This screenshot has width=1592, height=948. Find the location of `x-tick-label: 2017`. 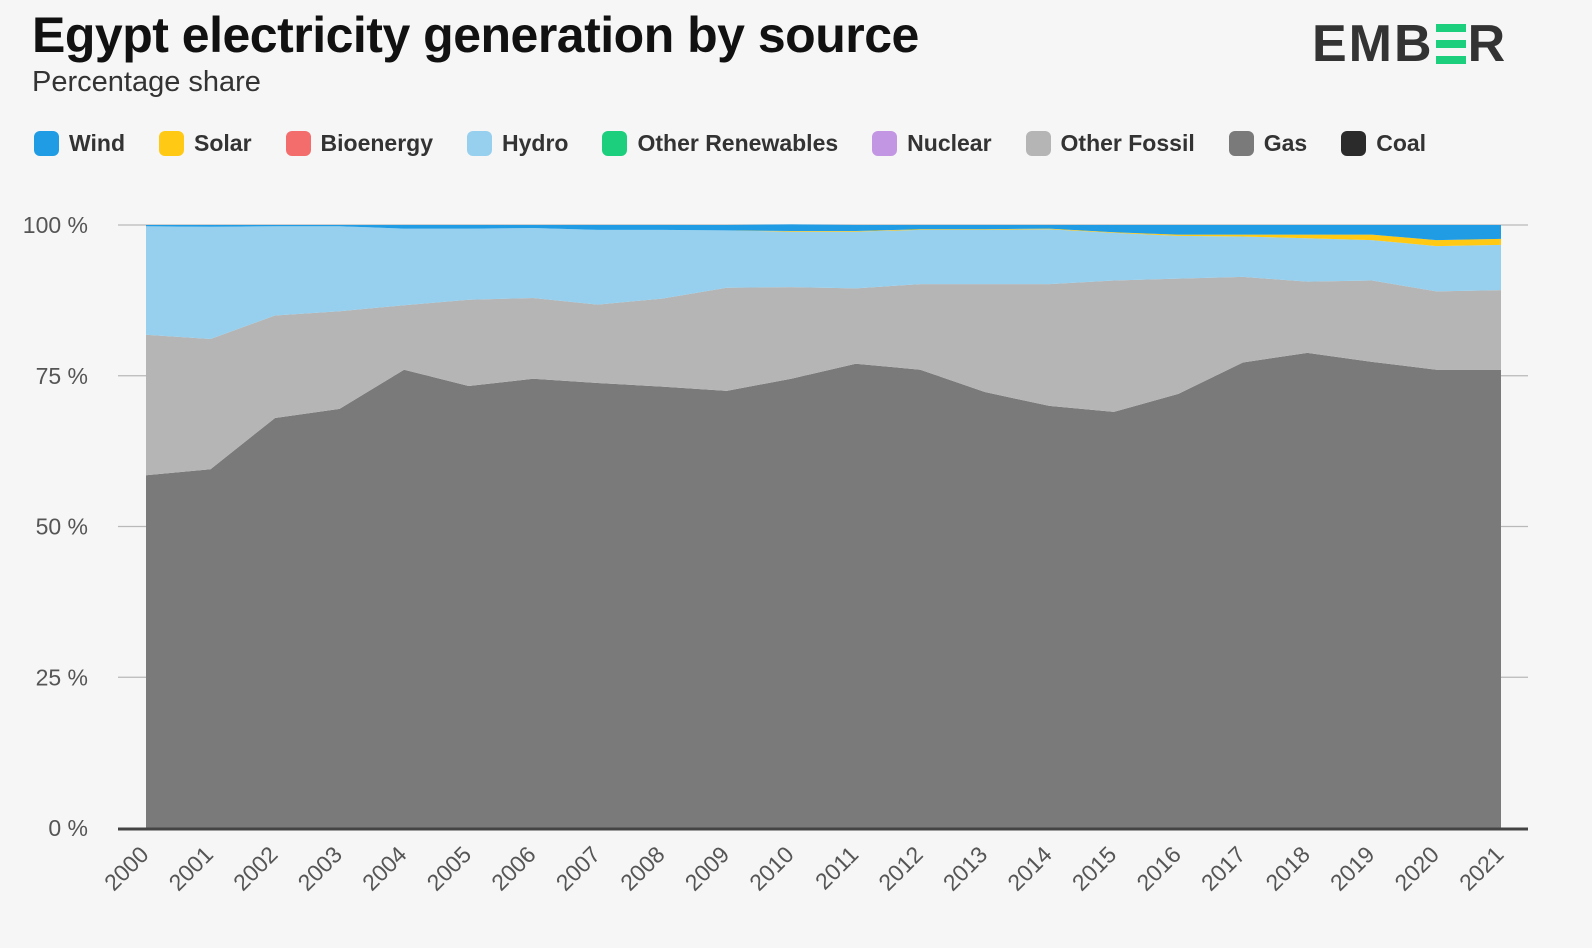

x-tick-label: 2017 is located at coordinates (1223, 868).